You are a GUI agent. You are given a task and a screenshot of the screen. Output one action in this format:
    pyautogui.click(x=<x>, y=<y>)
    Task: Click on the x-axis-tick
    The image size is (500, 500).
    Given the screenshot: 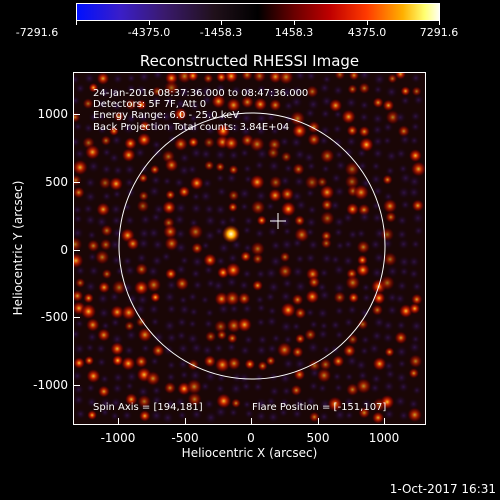 What is the action you would take?
    pyautogui.click(x=318, y=421)
    